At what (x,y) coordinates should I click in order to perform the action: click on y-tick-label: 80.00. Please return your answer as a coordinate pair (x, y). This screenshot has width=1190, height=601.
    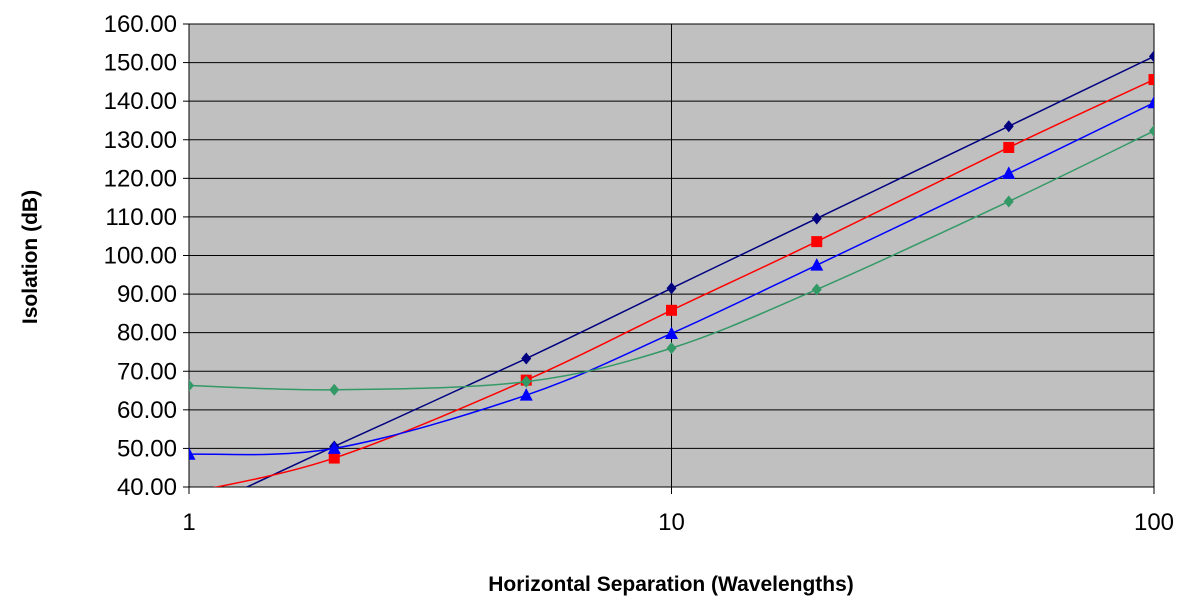
    Looking at the image, I should click on (147, 333).